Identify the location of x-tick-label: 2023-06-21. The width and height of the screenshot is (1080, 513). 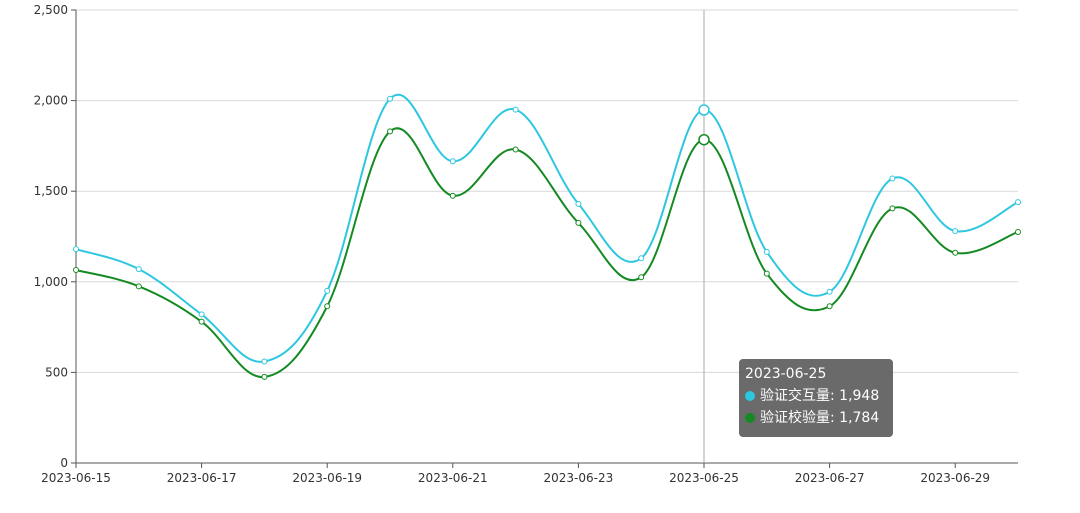
(453, 478).